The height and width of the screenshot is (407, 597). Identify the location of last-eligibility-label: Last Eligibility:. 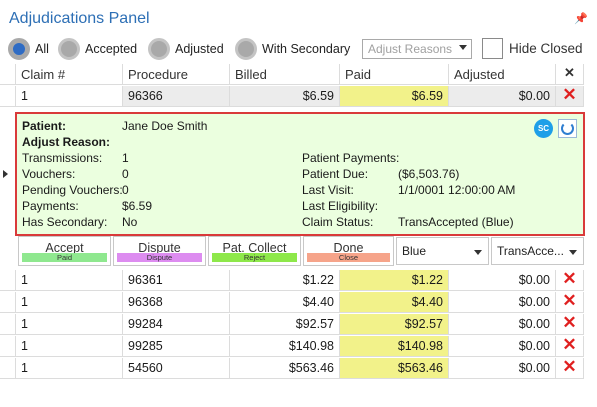
(340, 206).